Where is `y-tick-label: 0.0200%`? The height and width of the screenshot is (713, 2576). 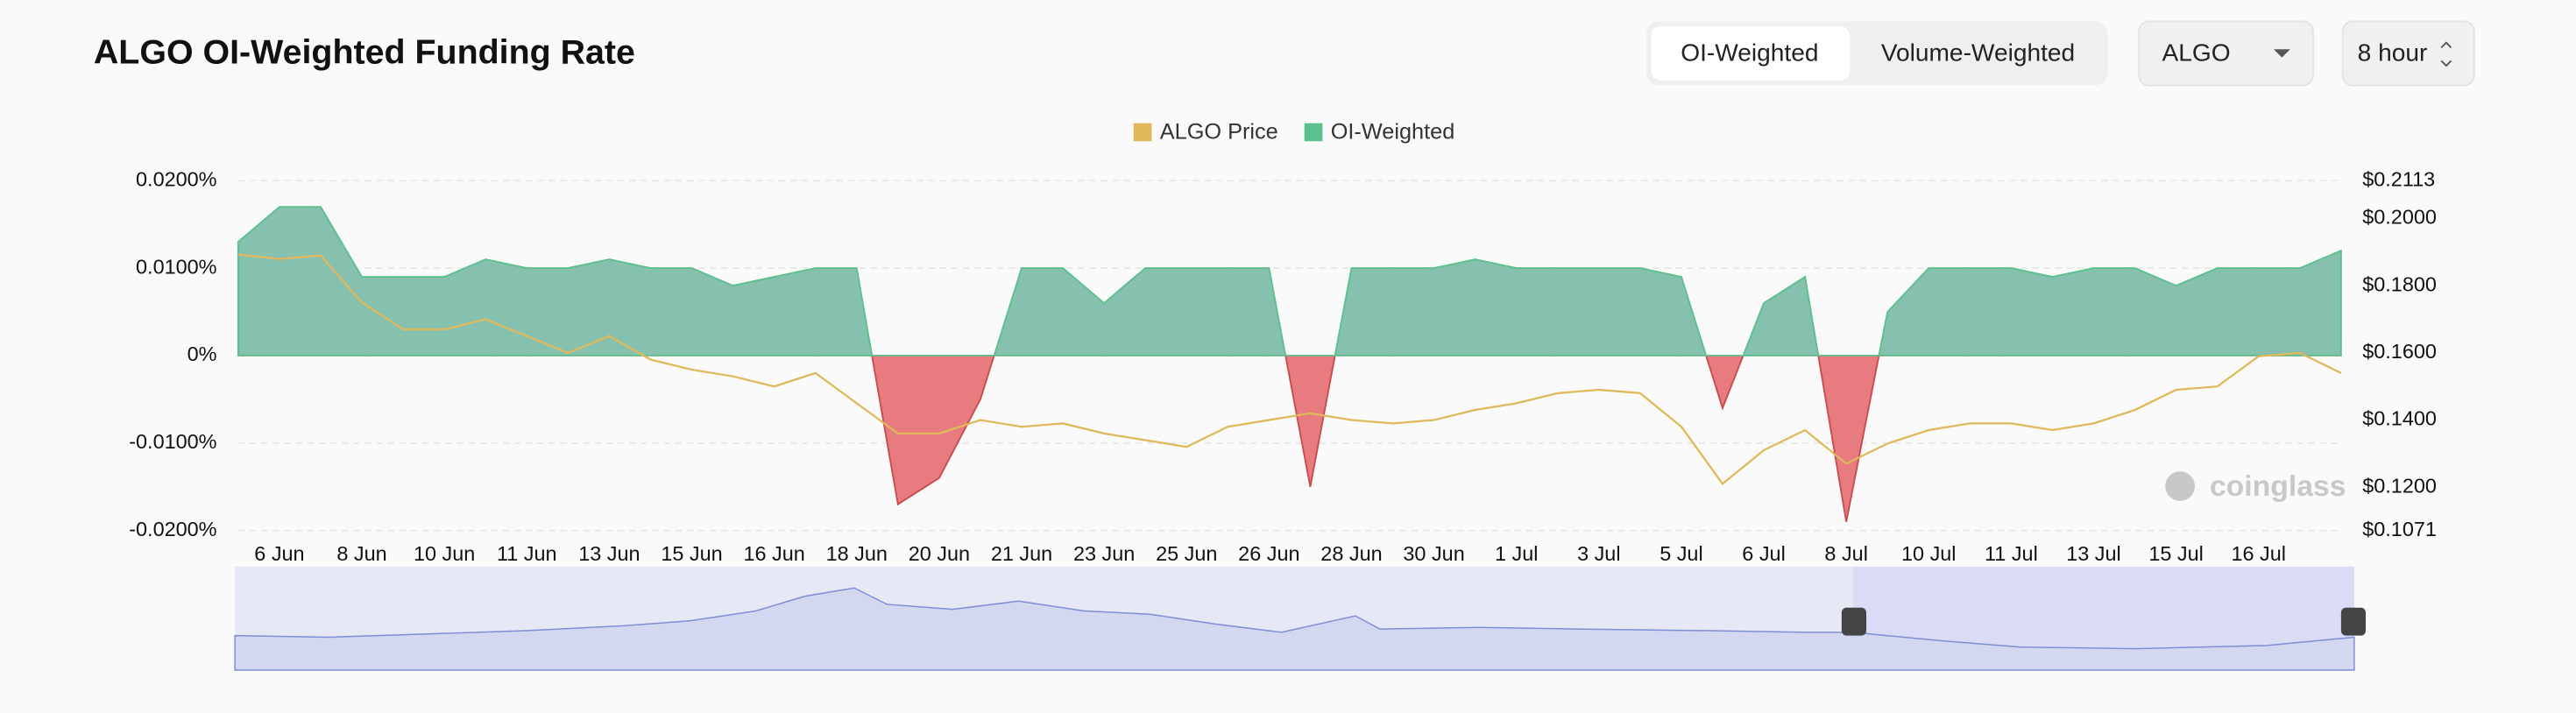 y-tick-label: 0.0200% is located at coordinates (176, 178).